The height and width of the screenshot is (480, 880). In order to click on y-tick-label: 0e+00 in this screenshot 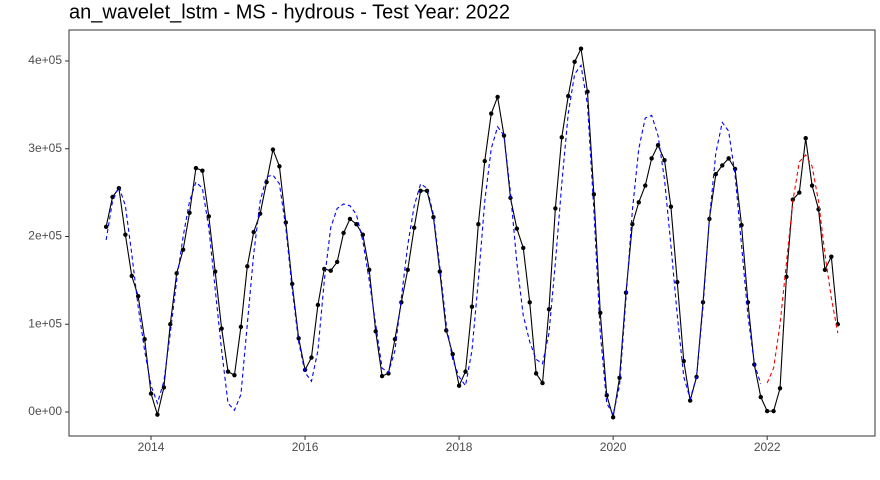, I will do `click(45, 411)`.